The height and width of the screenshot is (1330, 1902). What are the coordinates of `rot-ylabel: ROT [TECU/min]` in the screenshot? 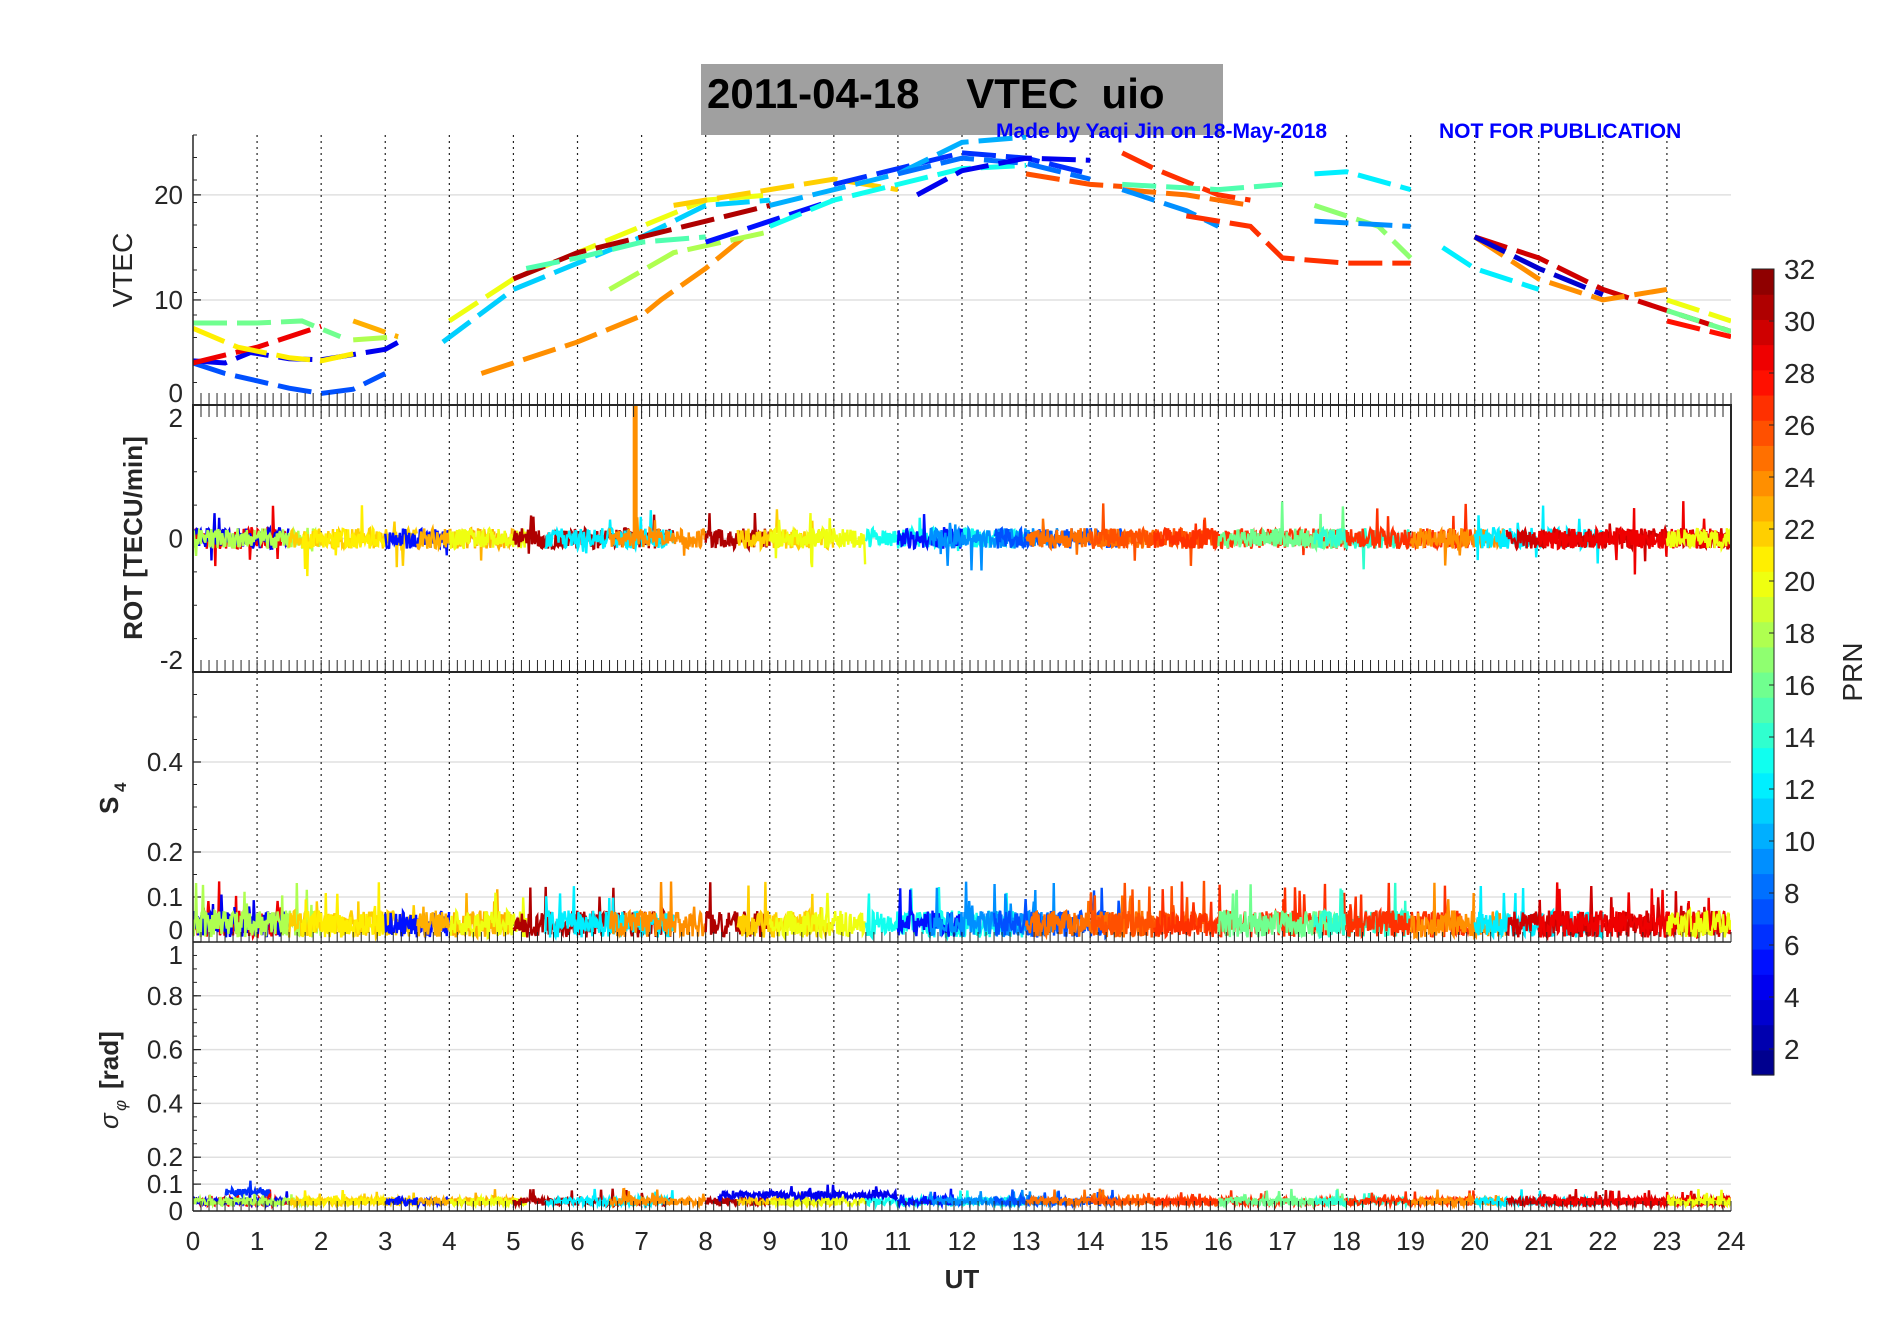 It's located at (133, 538).